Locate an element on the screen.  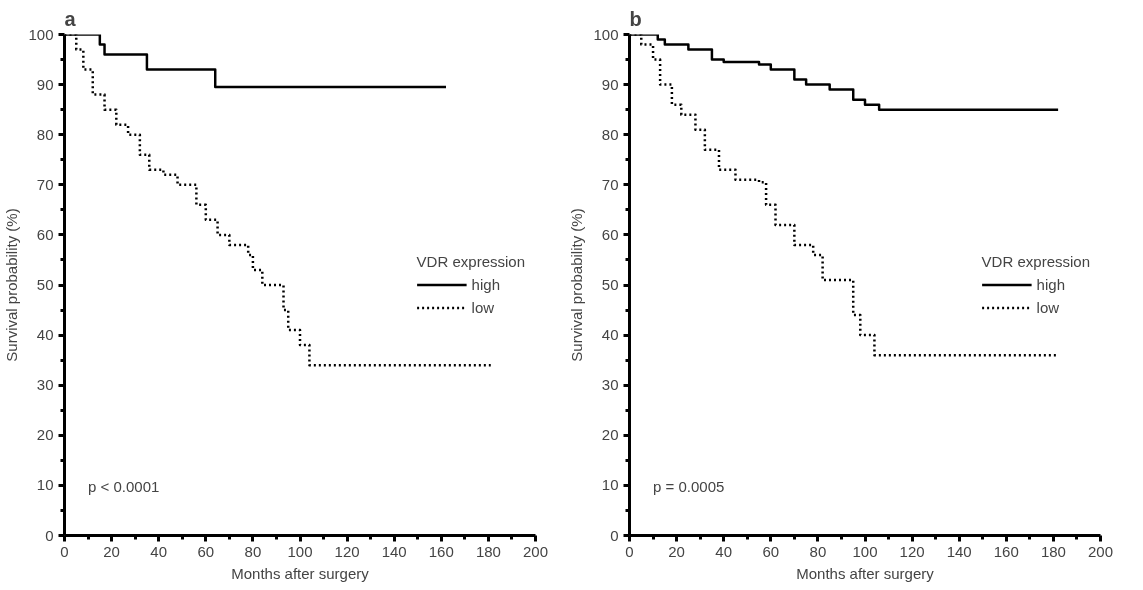
chart-title: b is located at coordinates (635, 18).